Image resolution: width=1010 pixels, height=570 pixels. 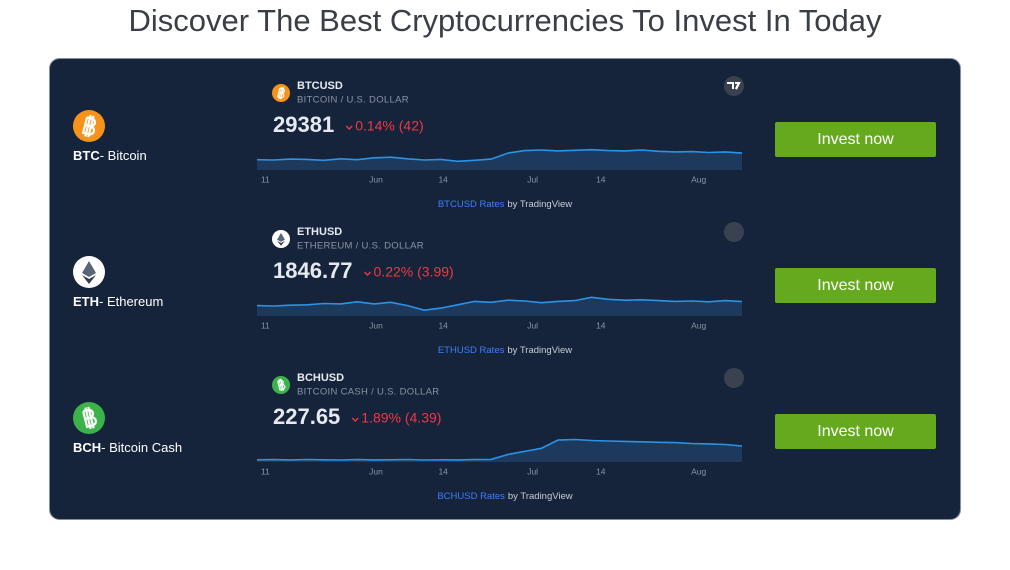 I want to click on coin-label: ETH- Ethereum, so click(x=118, y=301).